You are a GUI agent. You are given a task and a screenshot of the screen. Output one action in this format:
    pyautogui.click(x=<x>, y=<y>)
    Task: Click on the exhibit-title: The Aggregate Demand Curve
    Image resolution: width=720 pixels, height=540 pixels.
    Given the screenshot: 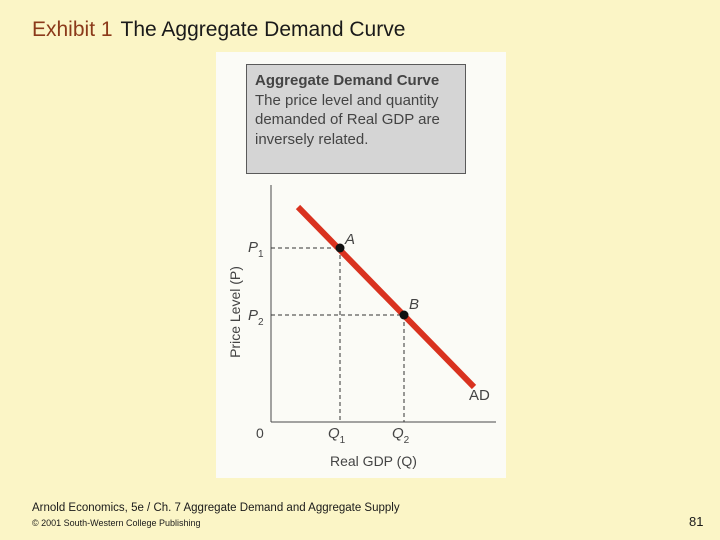 What is the action you would take?
    pyautogui.click(x=263, y=29)
    